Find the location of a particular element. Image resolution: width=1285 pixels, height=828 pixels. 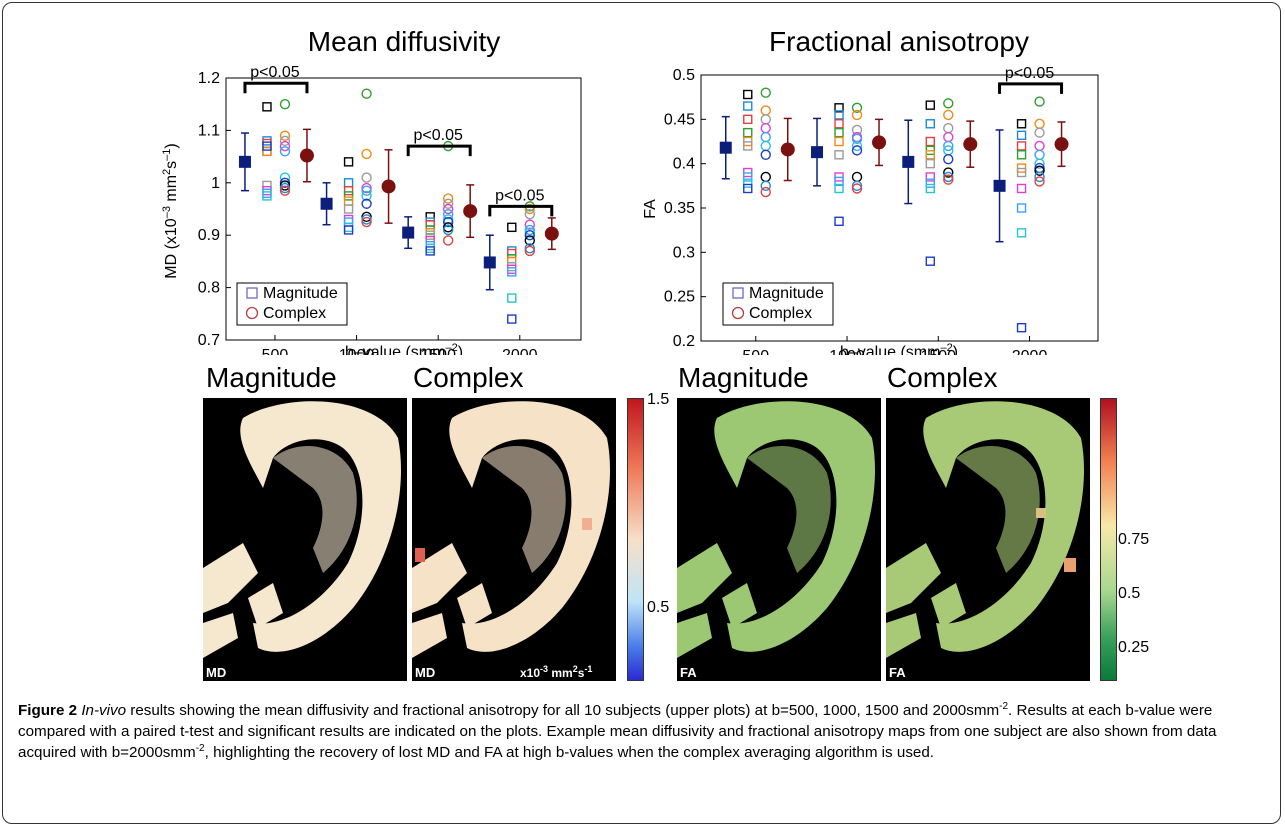

md-complex-corner-label: MD is located at coordinates (425, 672).